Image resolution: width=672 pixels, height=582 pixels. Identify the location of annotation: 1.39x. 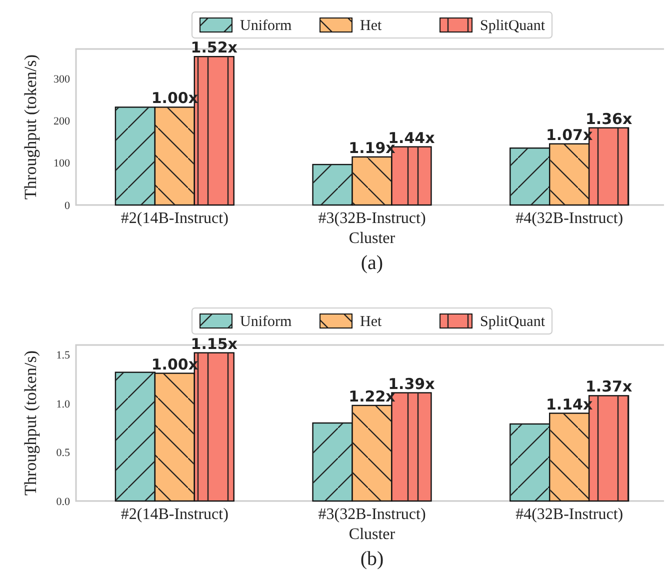
(412, 383).